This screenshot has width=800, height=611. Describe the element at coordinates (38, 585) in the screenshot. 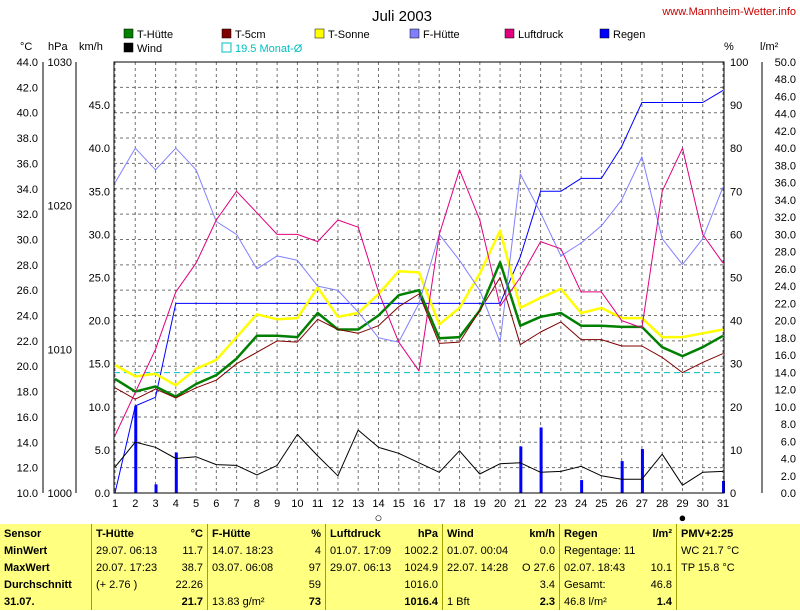

I see `row-avg-label: Durchschnitt` at that location.